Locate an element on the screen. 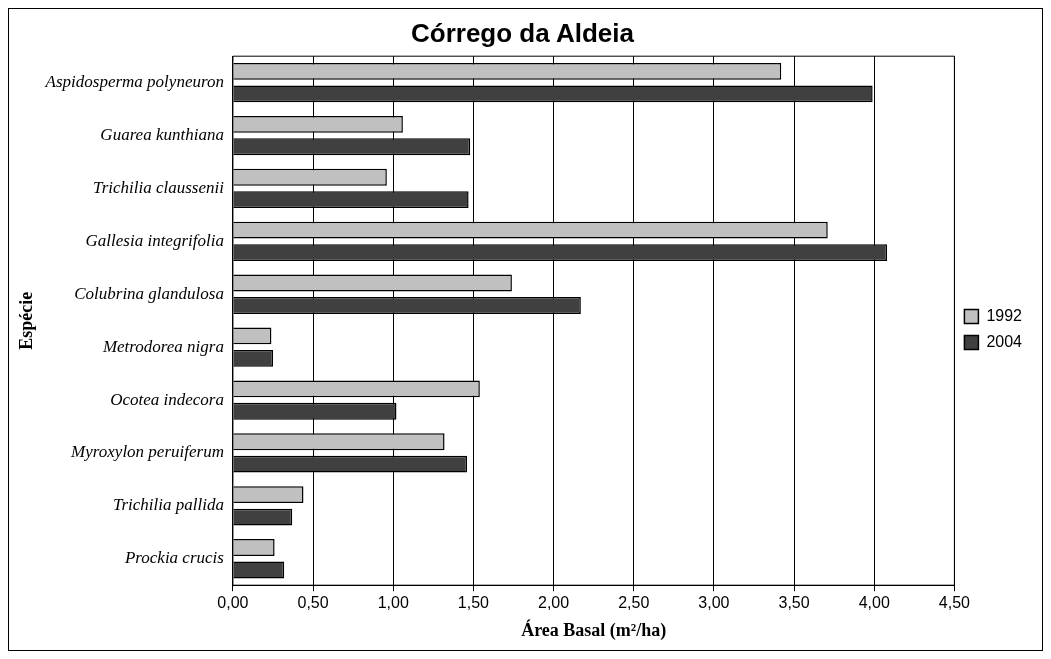 The height and width of the screenshot is (659, 1051). x-tick-label: 3,50 is located at coordinates (794, 603).